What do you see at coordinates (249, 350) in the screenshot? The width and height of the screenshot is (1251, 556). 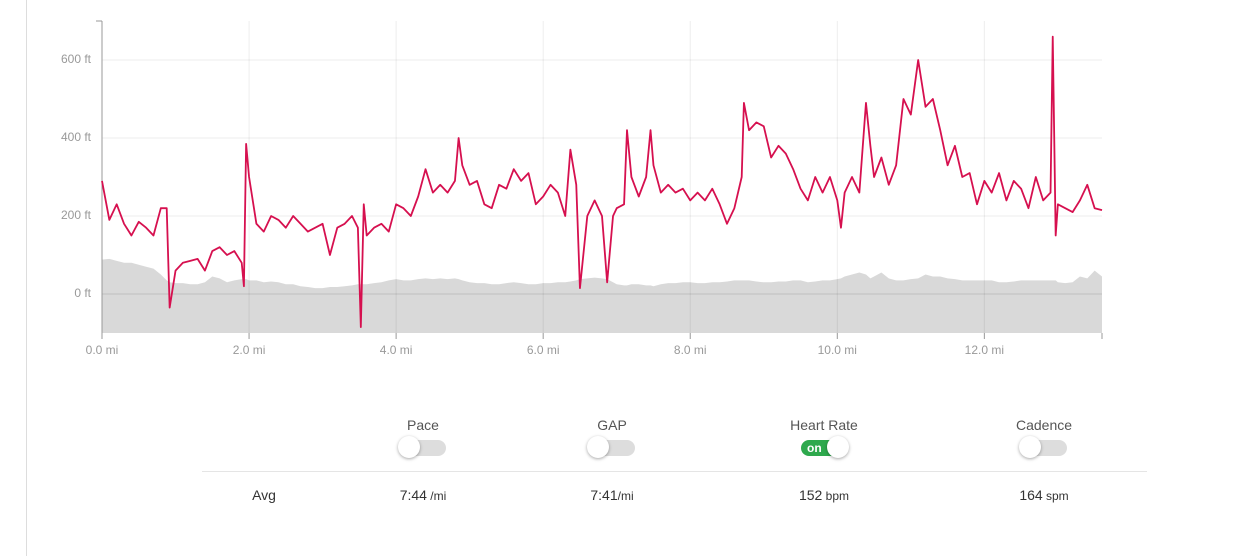 I see `x-tick-label: 2.0 mi` at bounding box center [249, 350].